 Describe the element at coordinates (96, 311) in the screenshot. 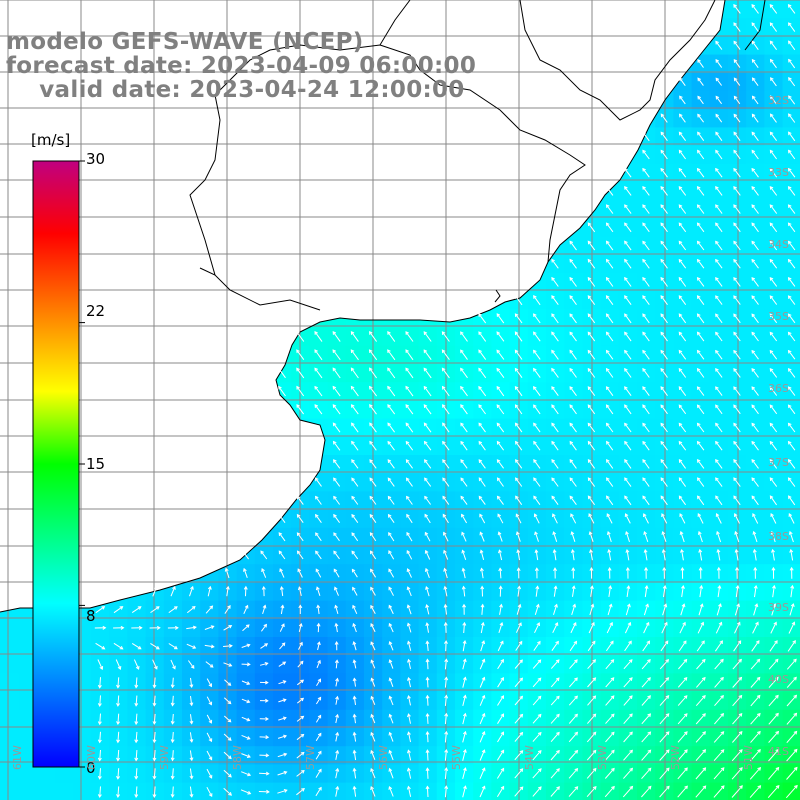

I see `colorbar-tick-label: 22` at that location.